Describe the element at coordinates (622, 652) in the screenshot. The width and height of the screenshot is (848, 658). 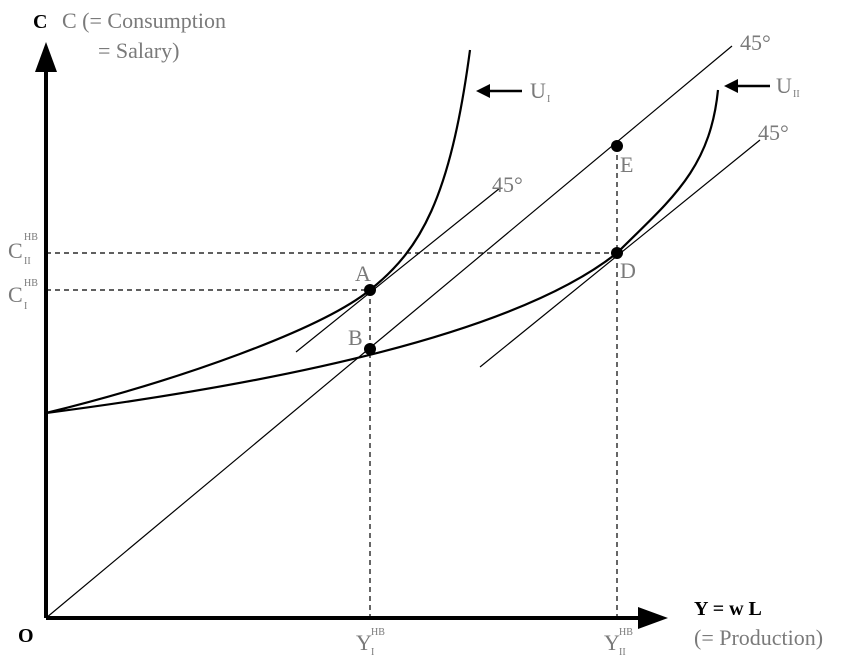
I see `tick-y2-sub: II` at that location.